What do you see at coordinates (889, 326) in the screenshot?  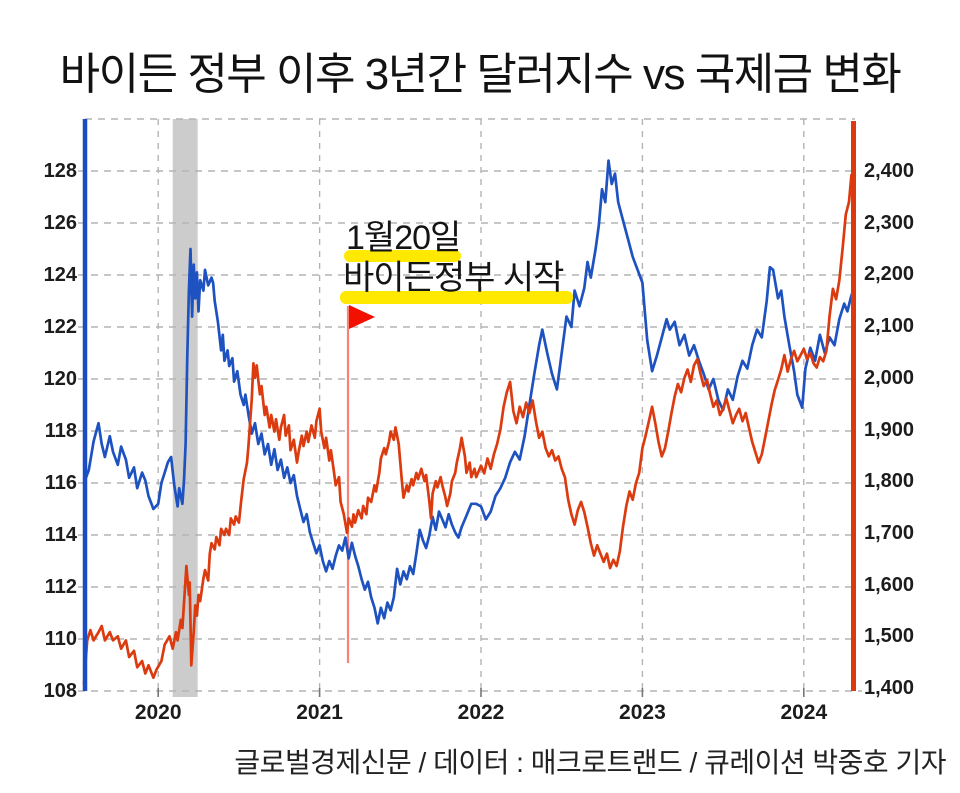 I see `right-axis-label: 2,100` at bounding box center [889, 326].